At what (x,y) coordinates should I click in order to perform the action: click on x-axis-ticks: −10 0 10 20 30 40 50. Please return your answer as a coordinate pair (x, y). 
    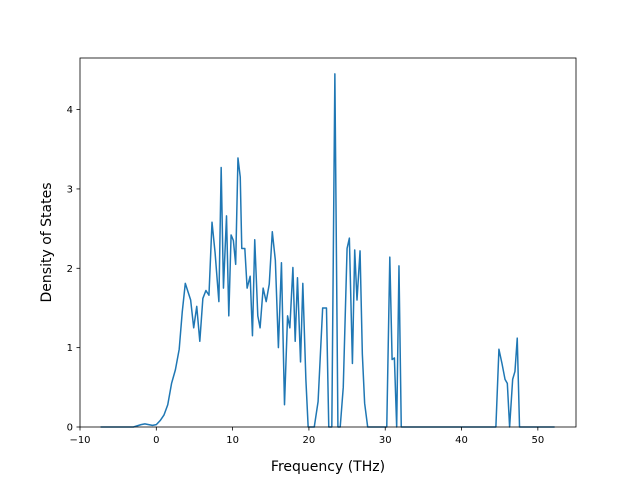
    Looking at the image, I should click on (306, 436).